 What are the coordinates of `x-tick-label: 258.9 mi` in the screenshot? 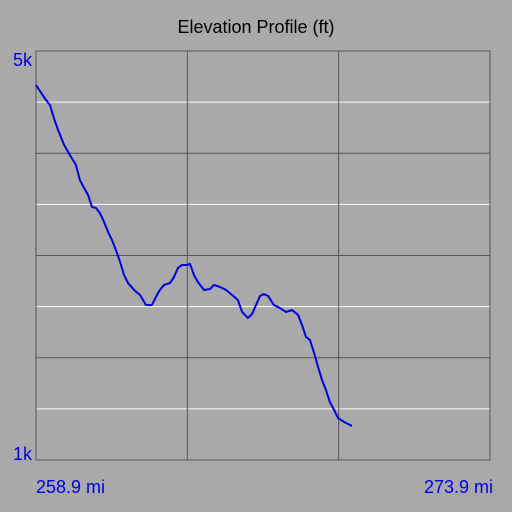 It's located at (70, 487).